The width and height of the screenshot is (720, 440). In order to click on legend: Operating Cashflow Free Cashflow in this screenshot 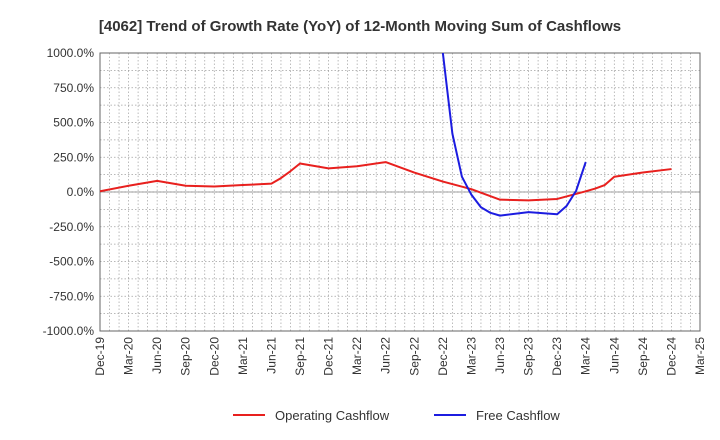, I will do `click(396, 415)`.